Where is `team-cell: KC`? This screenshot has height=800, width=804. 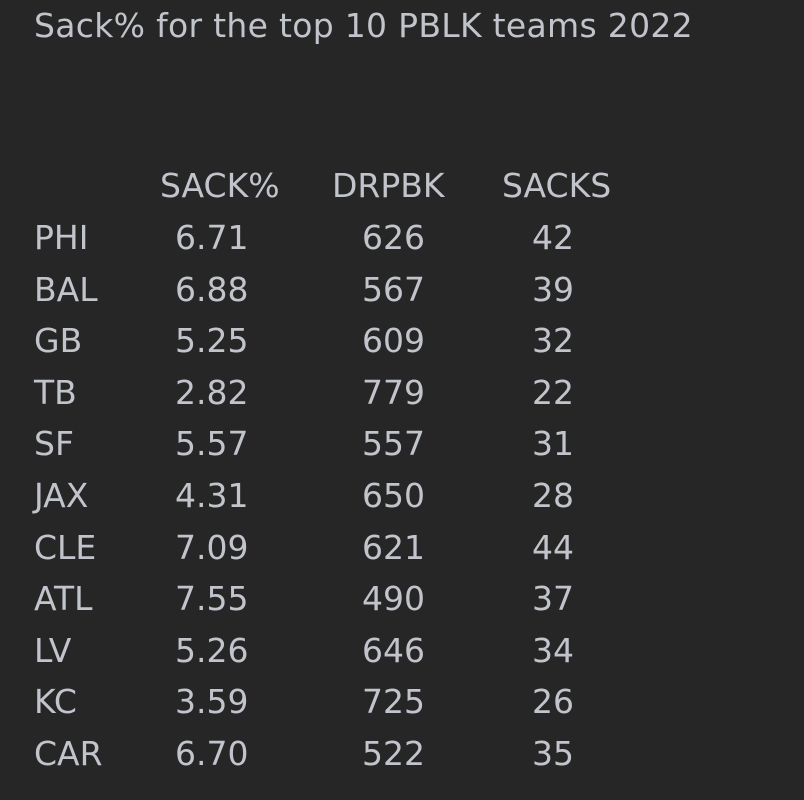 team-cell: KC is located at coordinates (55, 702).